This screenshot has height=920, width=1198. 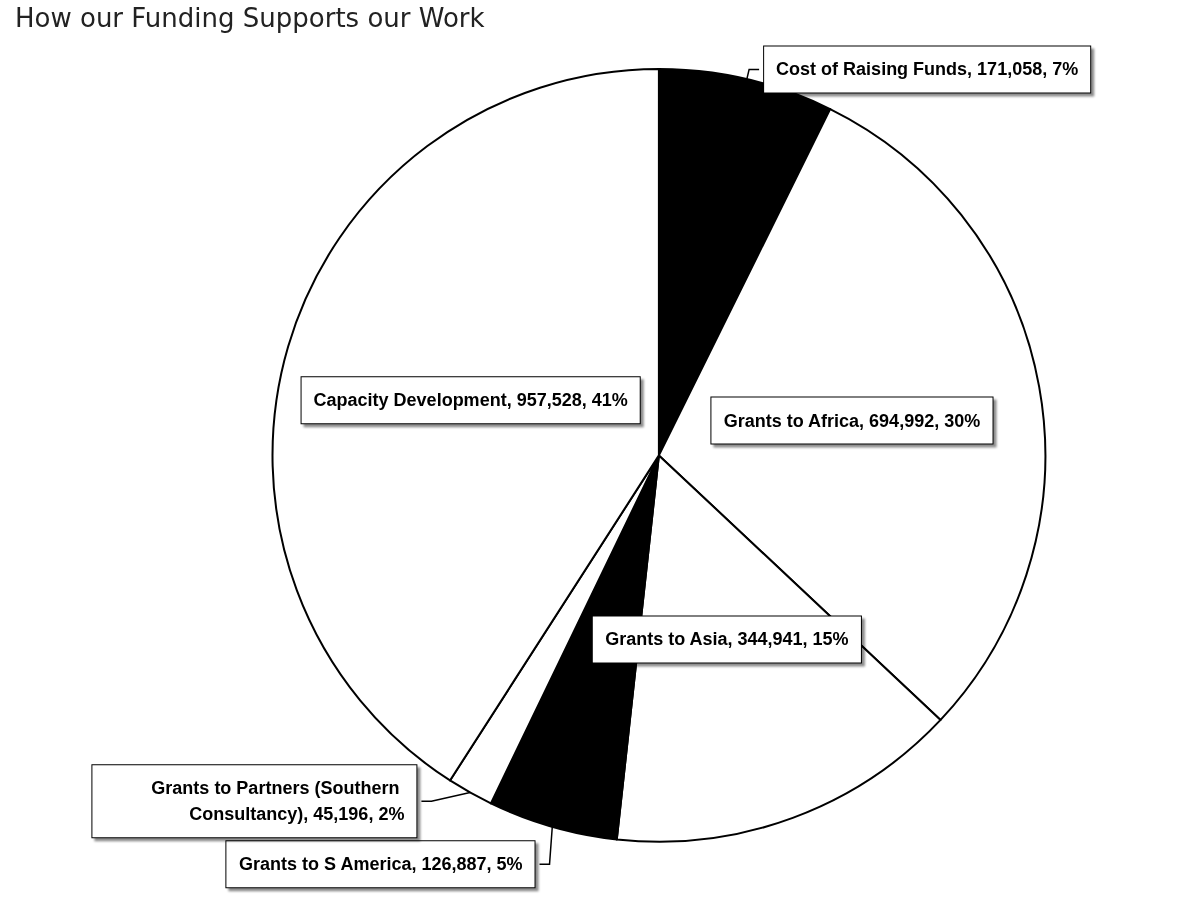 I want to click on slice-label: Grants to Africa, 694,992, 30%, so click(x=852, y=420).